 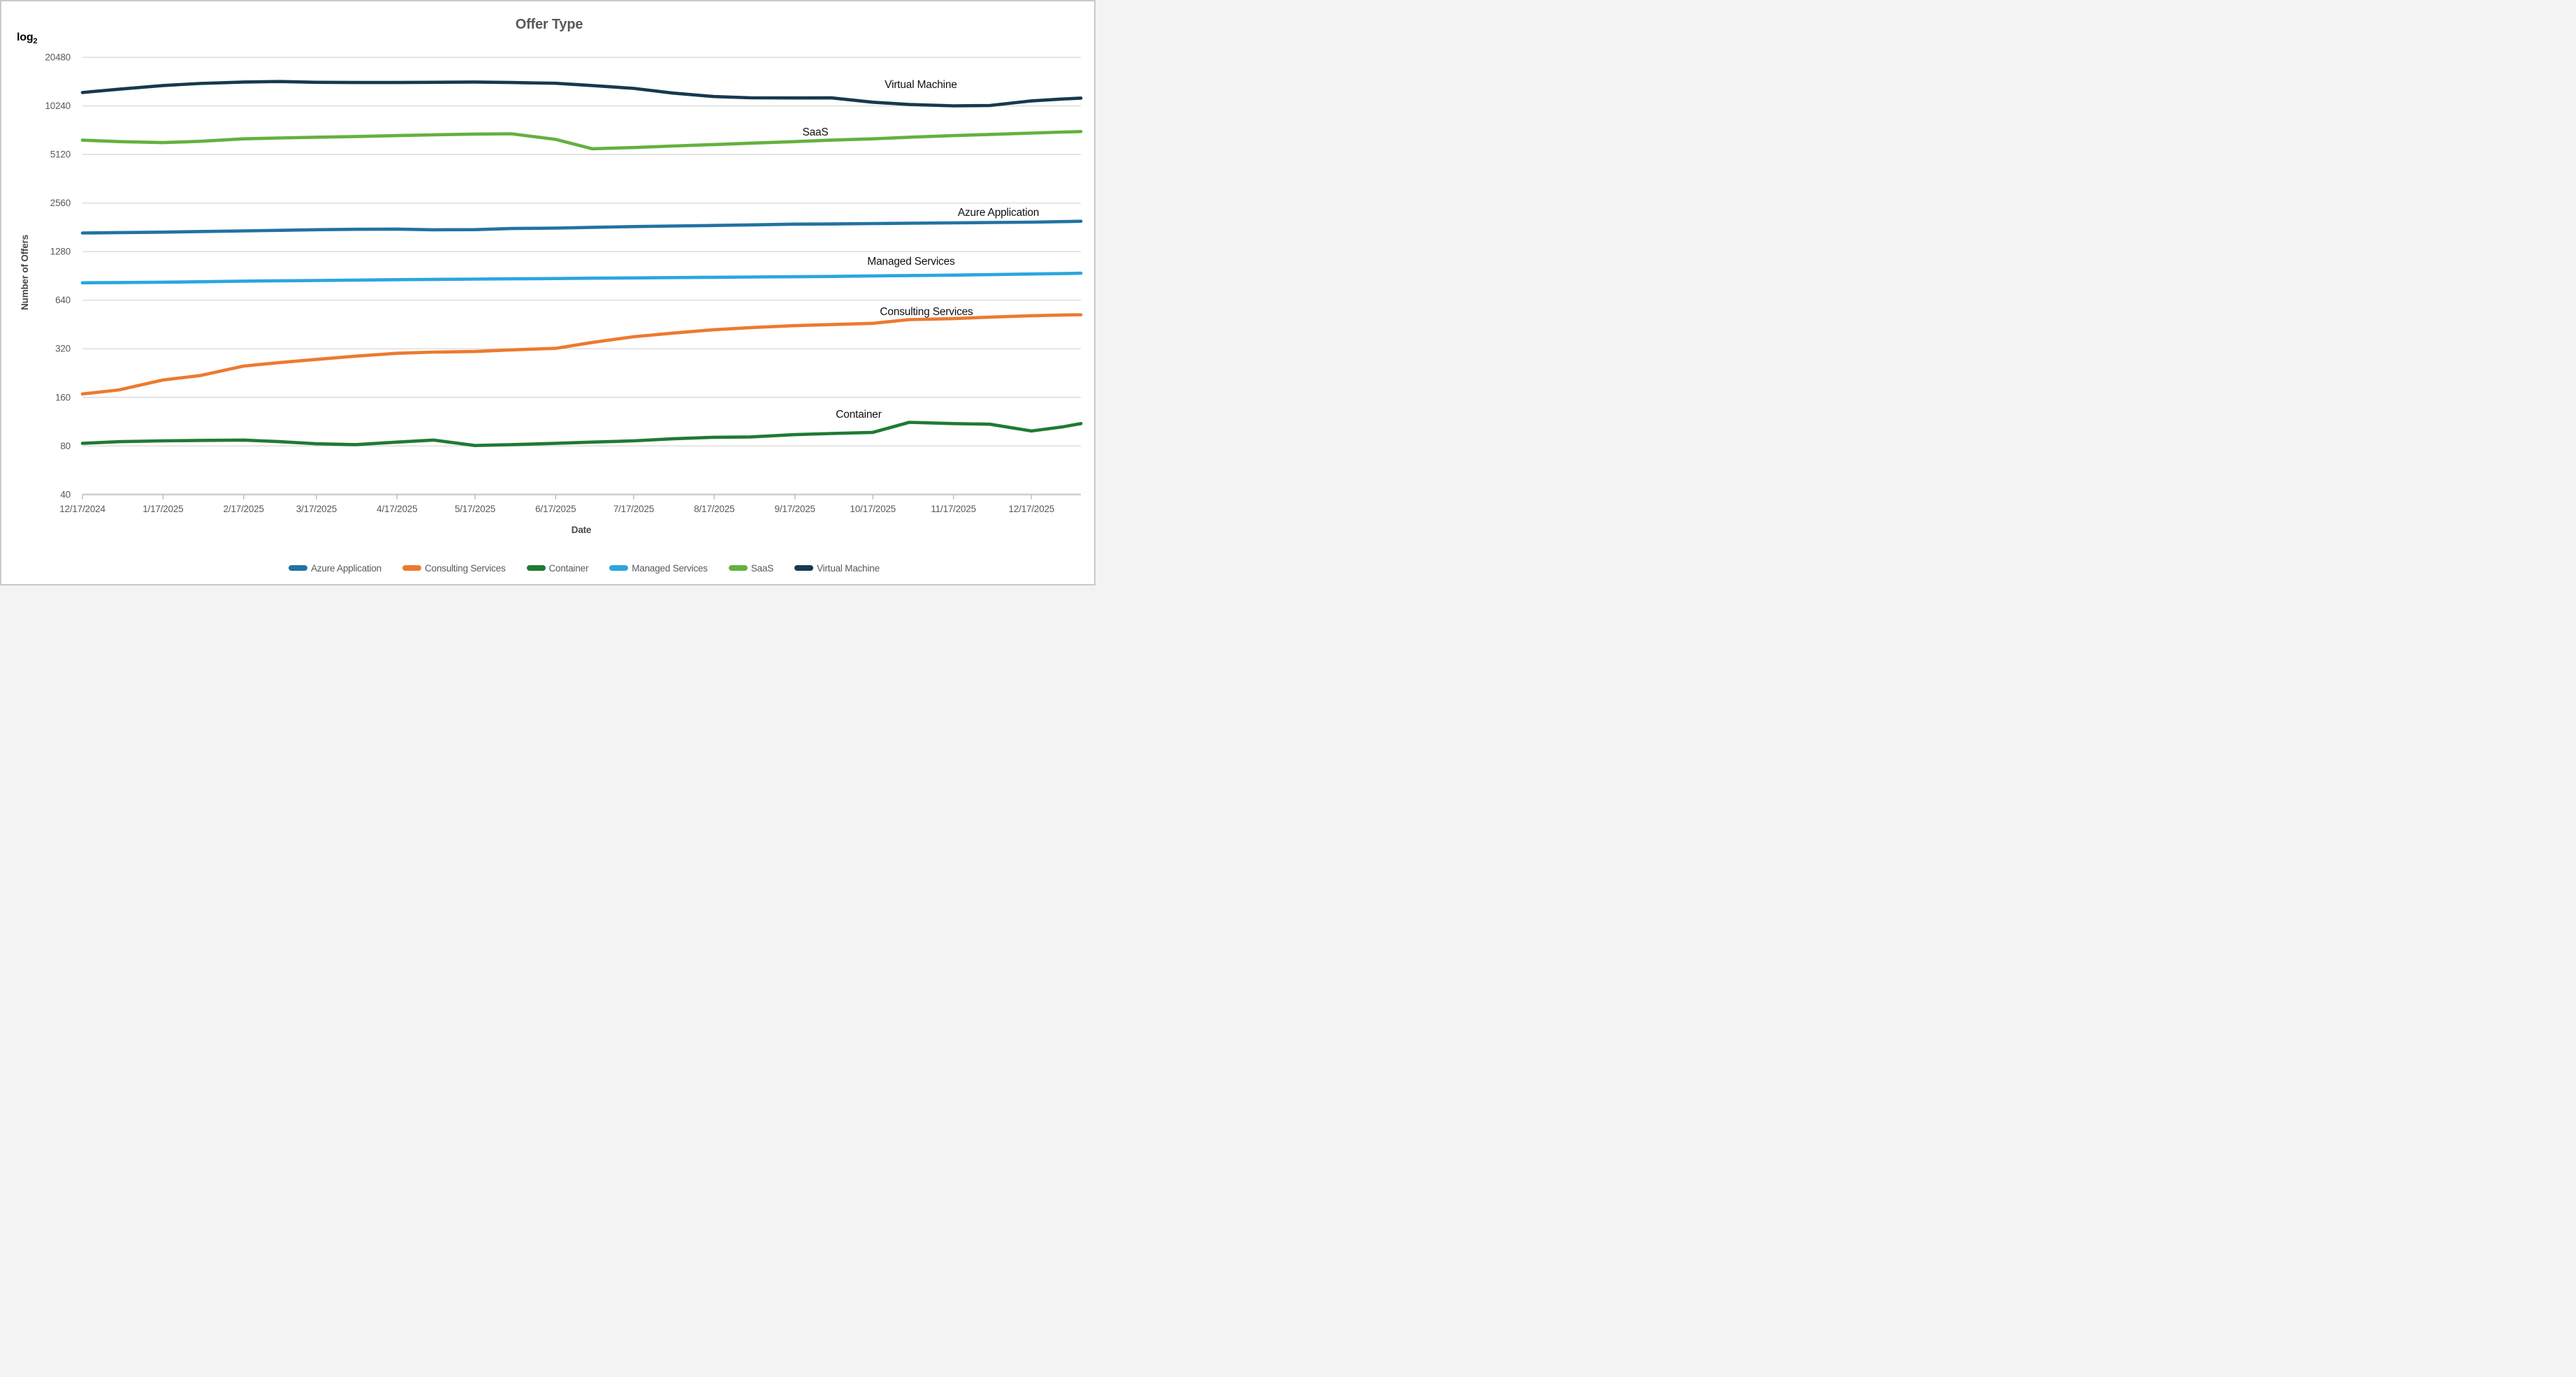 I want to click on y-tick-label: 1280, so click(x=60, y=252).